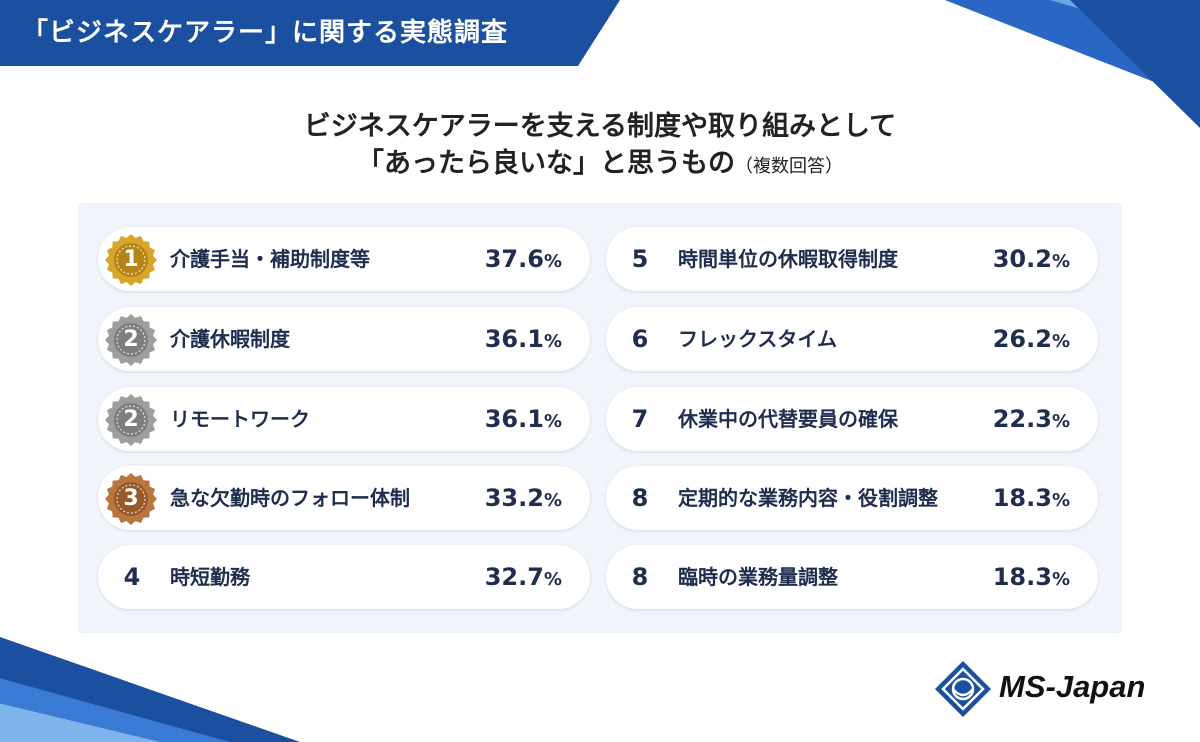 The image size is (1200, 742). I want to click on ranking-item: 5 時間単位の休暇取得制度 30.2%, so click(852, 259).